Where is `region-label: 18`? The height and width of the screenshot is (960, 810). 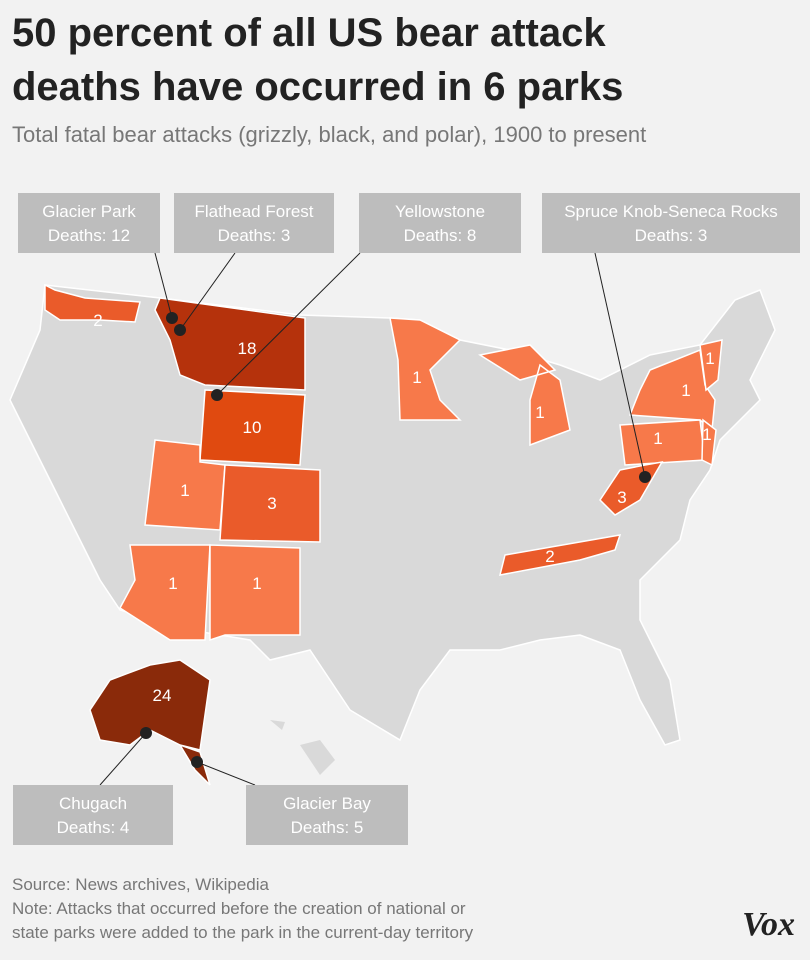
region-label: 18 is located at coordinates (247, 348).